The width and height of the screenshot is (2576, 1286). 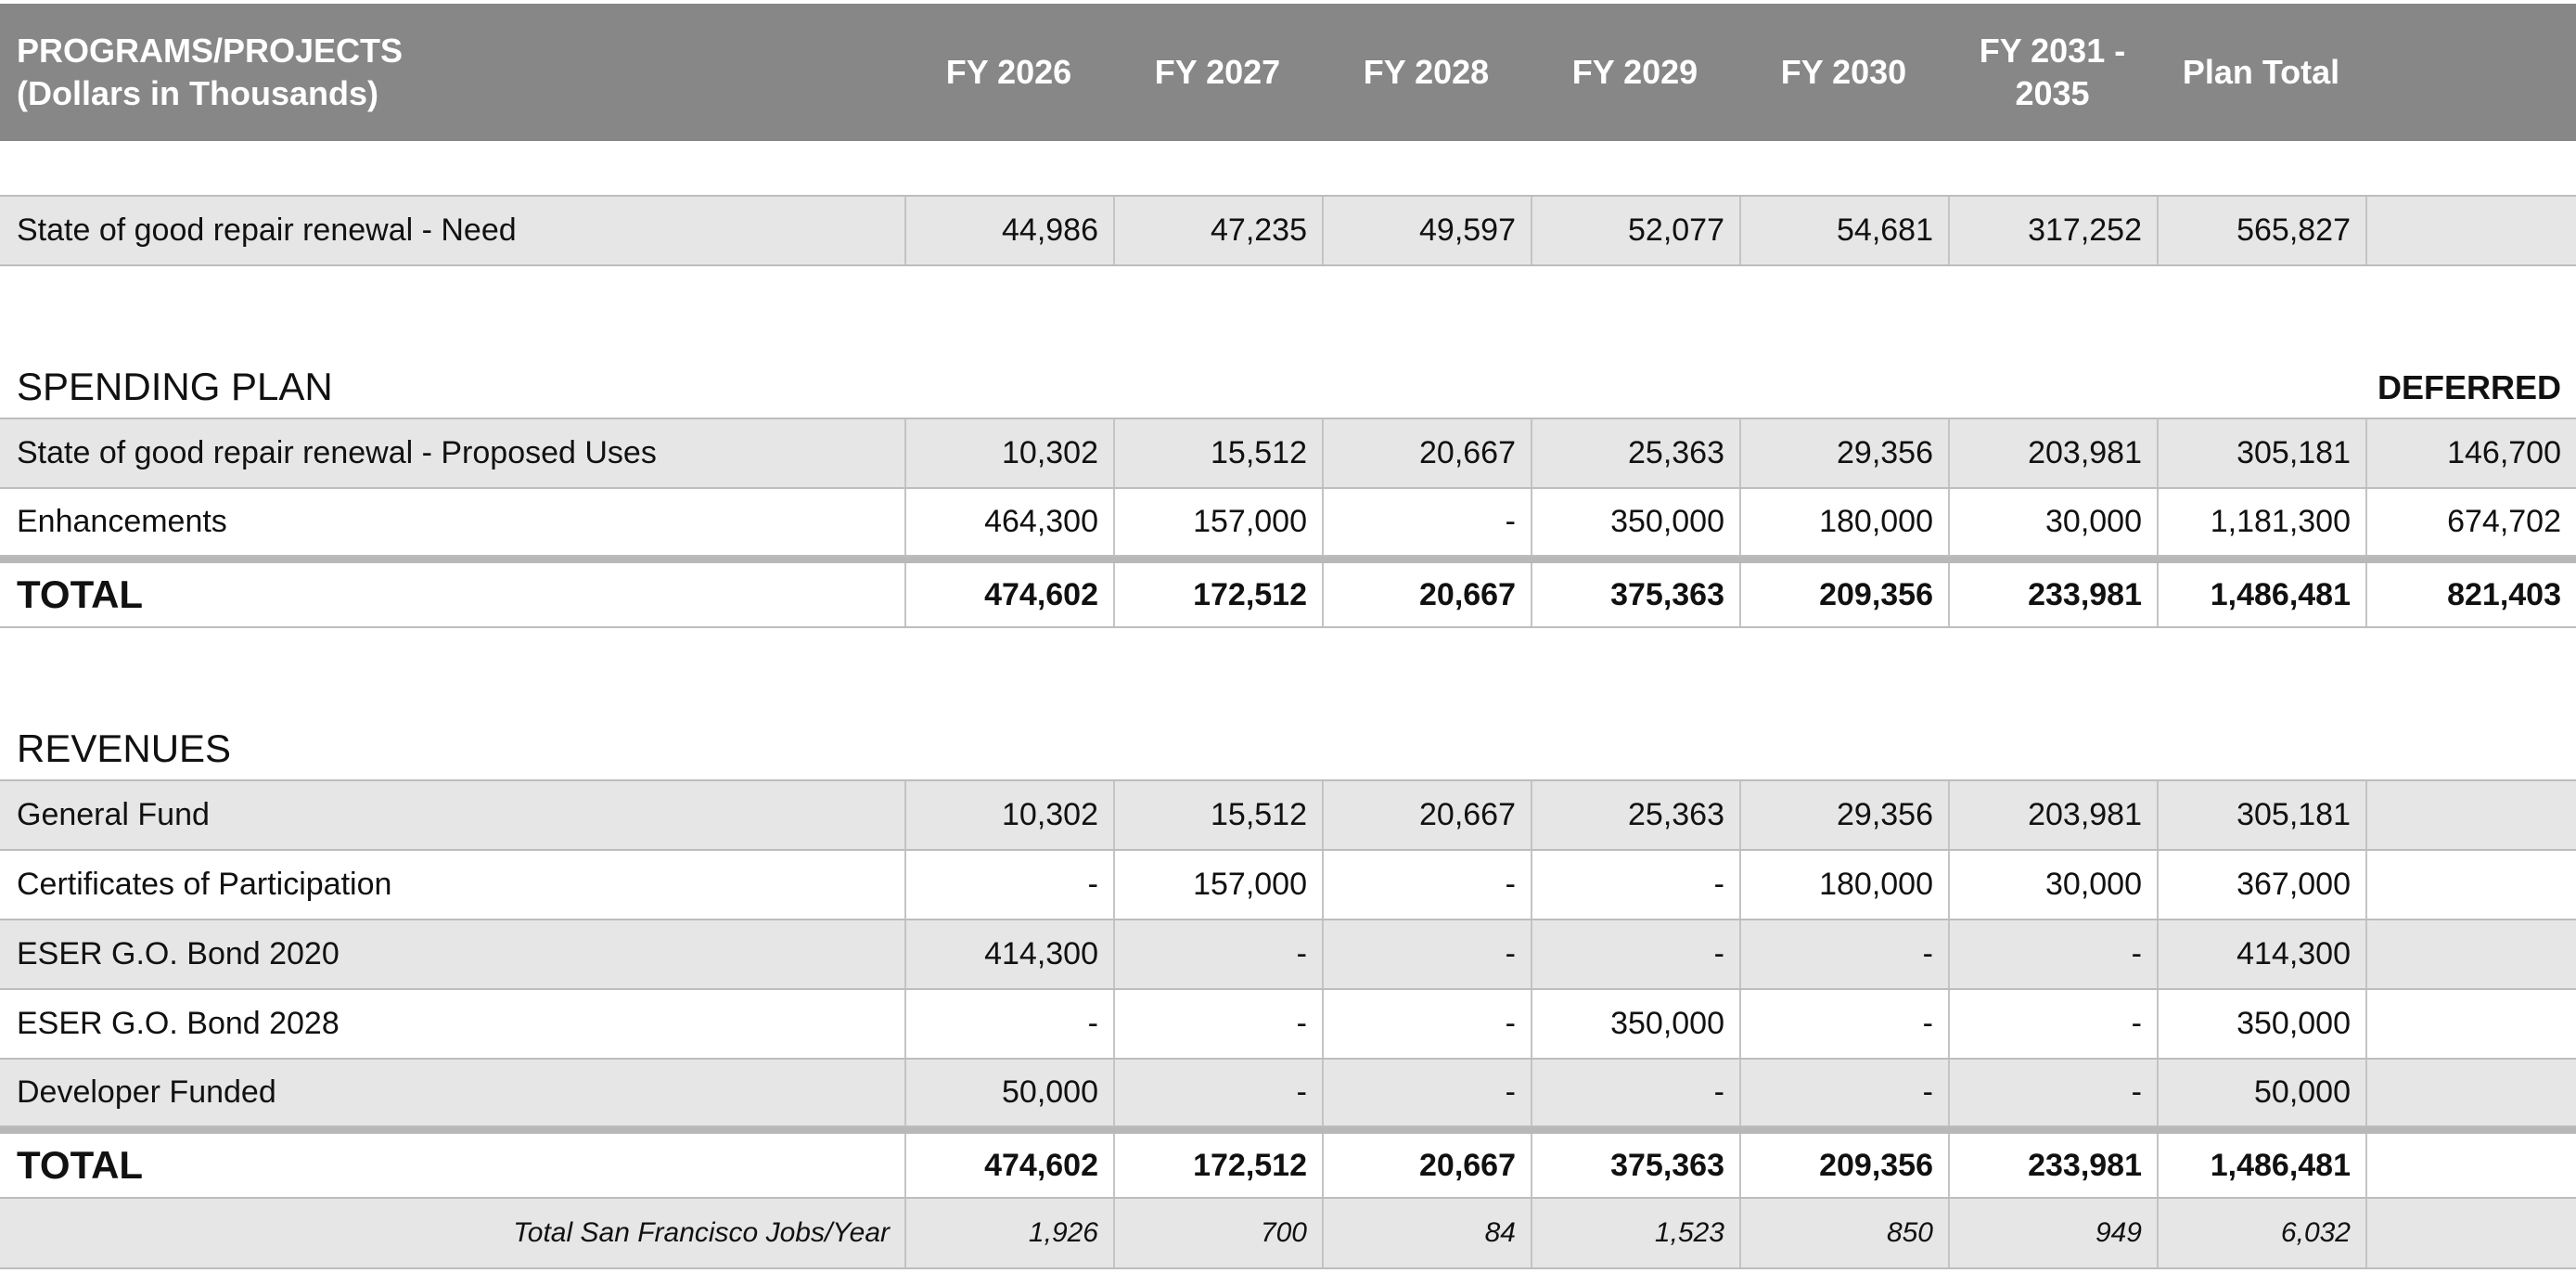 What do you see at coordinates (204, 884) in the screenshot?
I see `row-label: Certificates of Participation` at bounding box center [204, 884].